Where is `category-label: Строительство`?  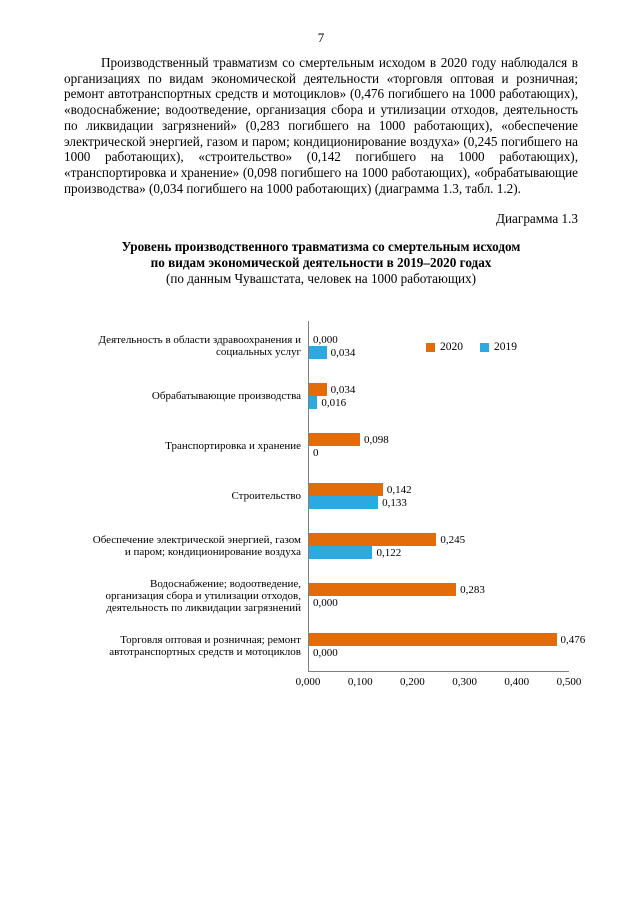
category-label: Строительство is located at coordinates (266, 496).